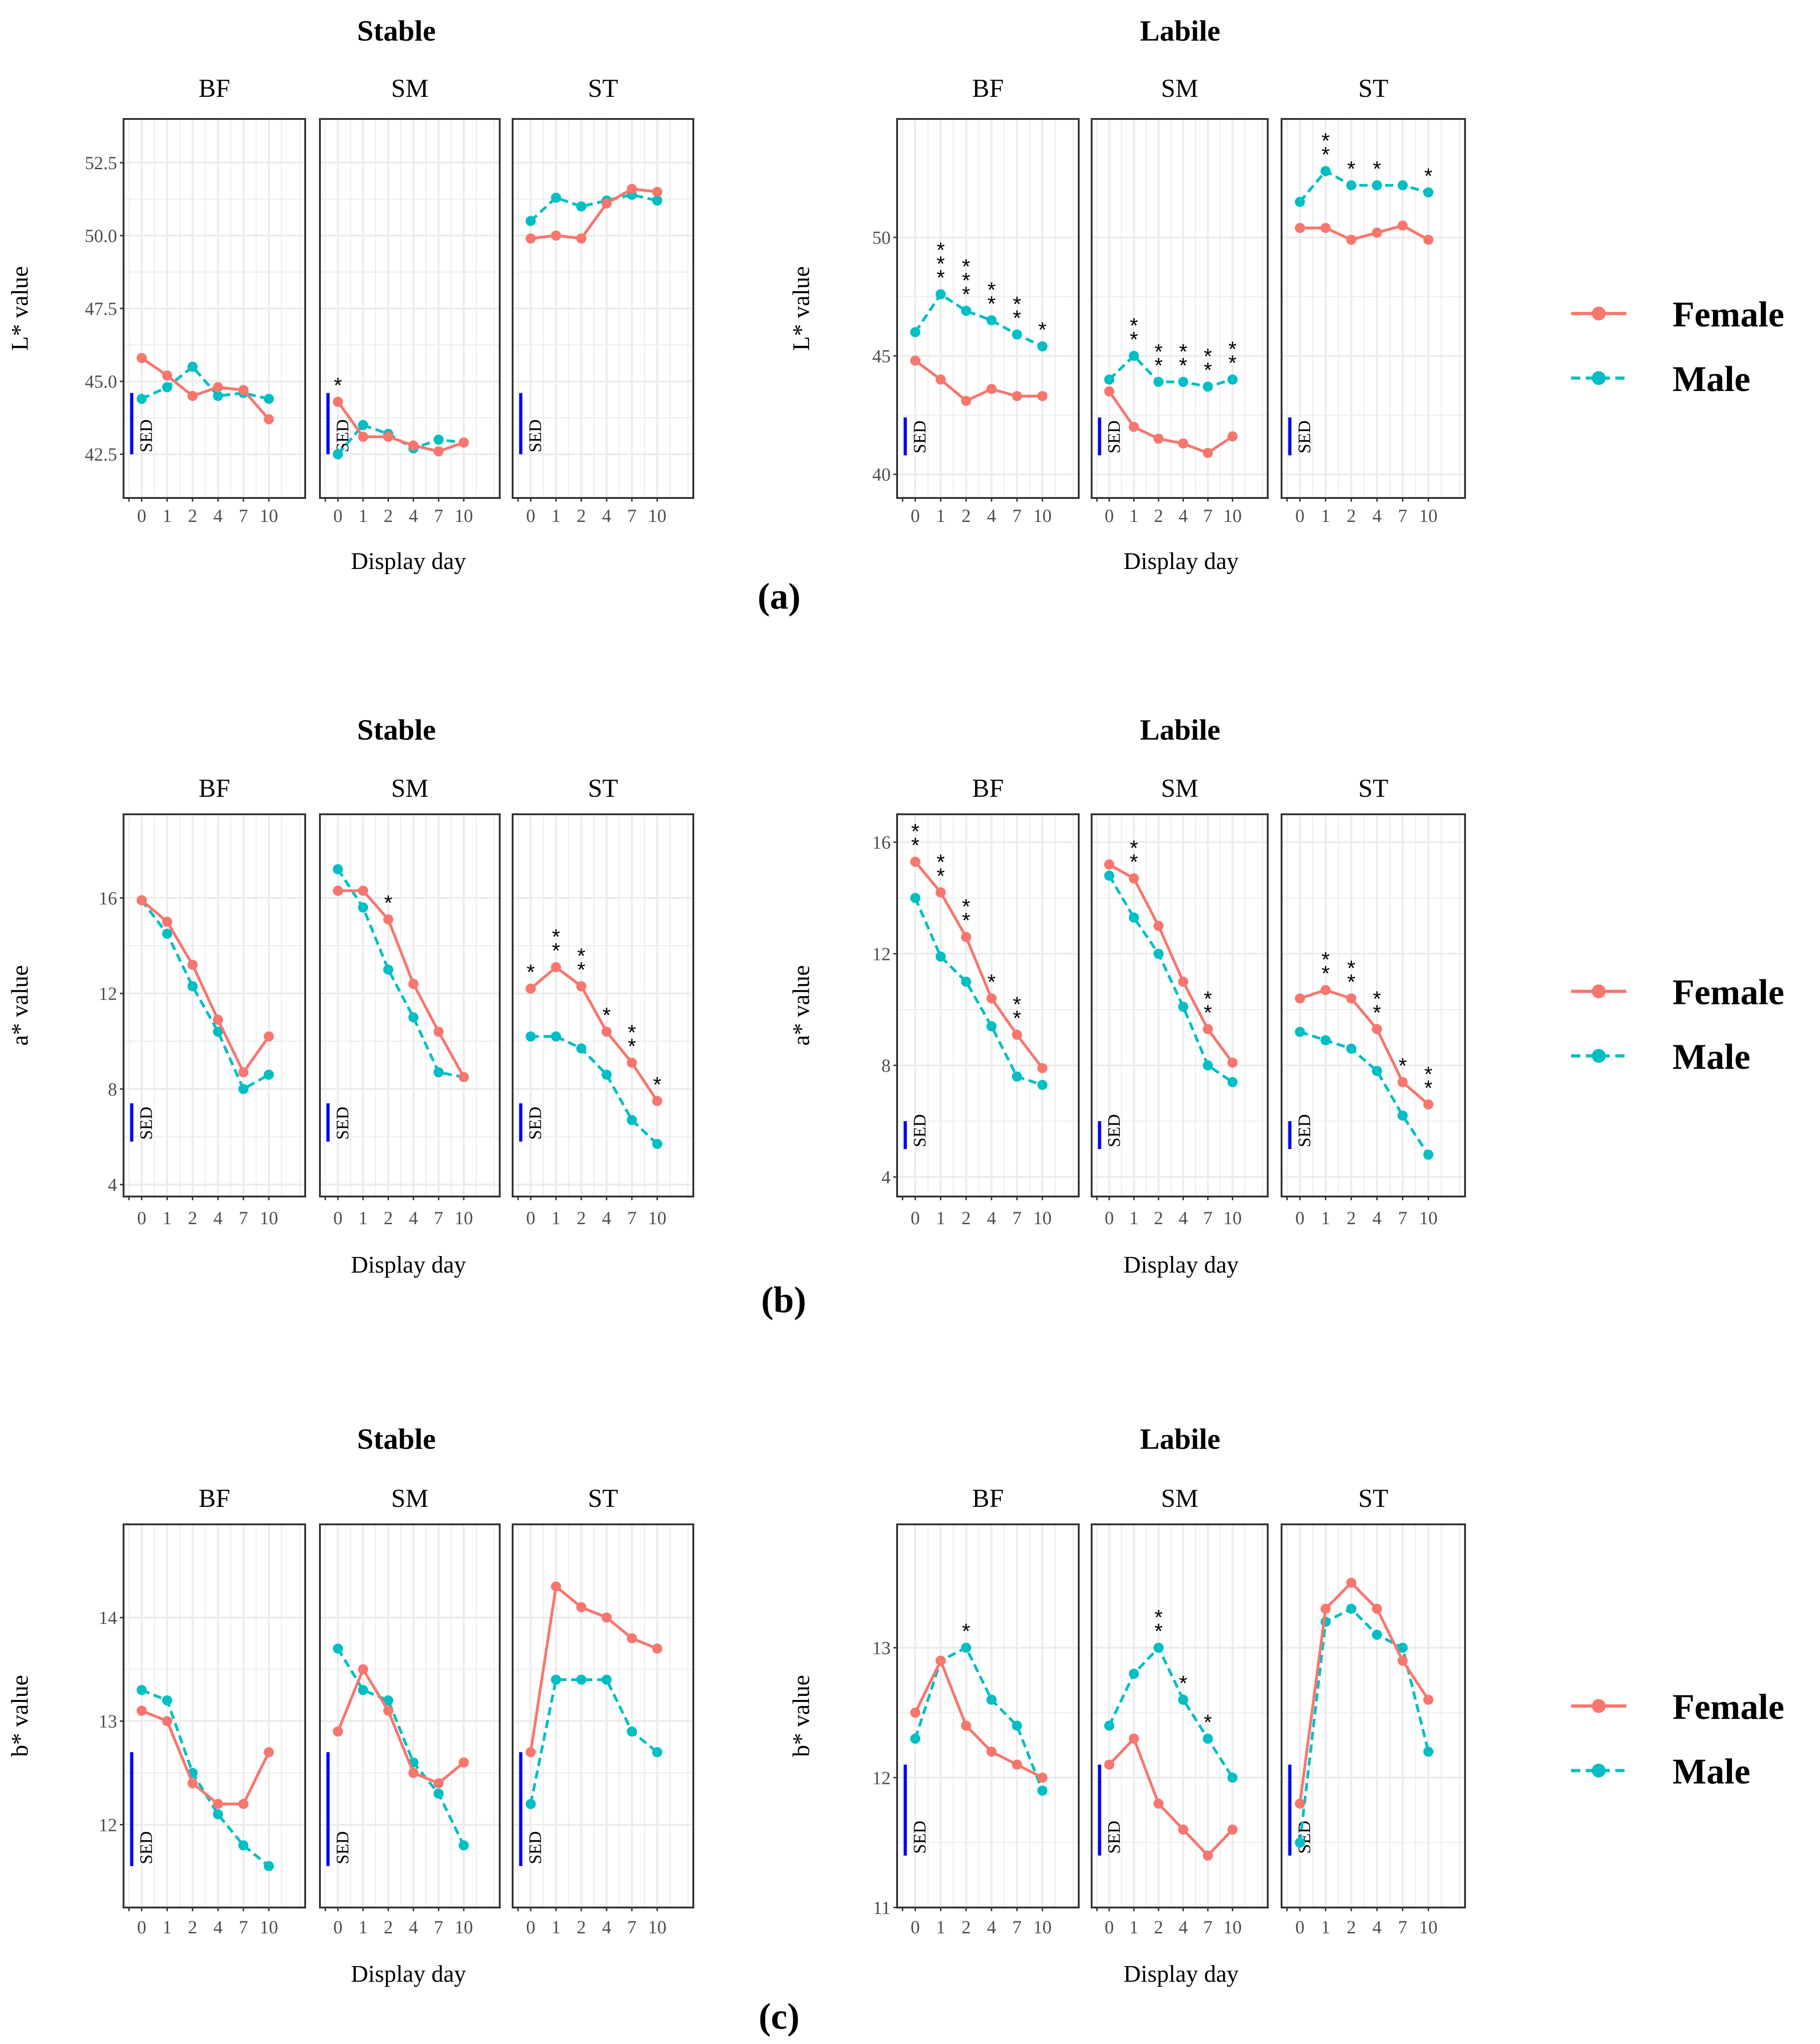  I want to click on sed-label: SED, so click(920, 1837).